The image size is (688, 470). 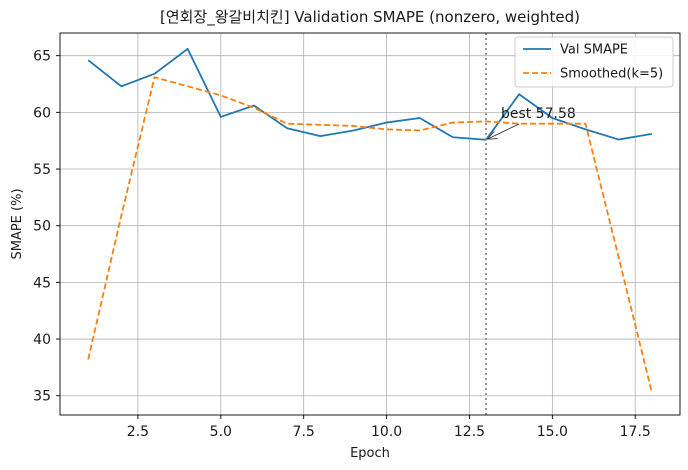 What do you see at coordinates (552, 432) in the screenshot?
I see `x-tick-label: 15.0` at bounding box center [552, 432].